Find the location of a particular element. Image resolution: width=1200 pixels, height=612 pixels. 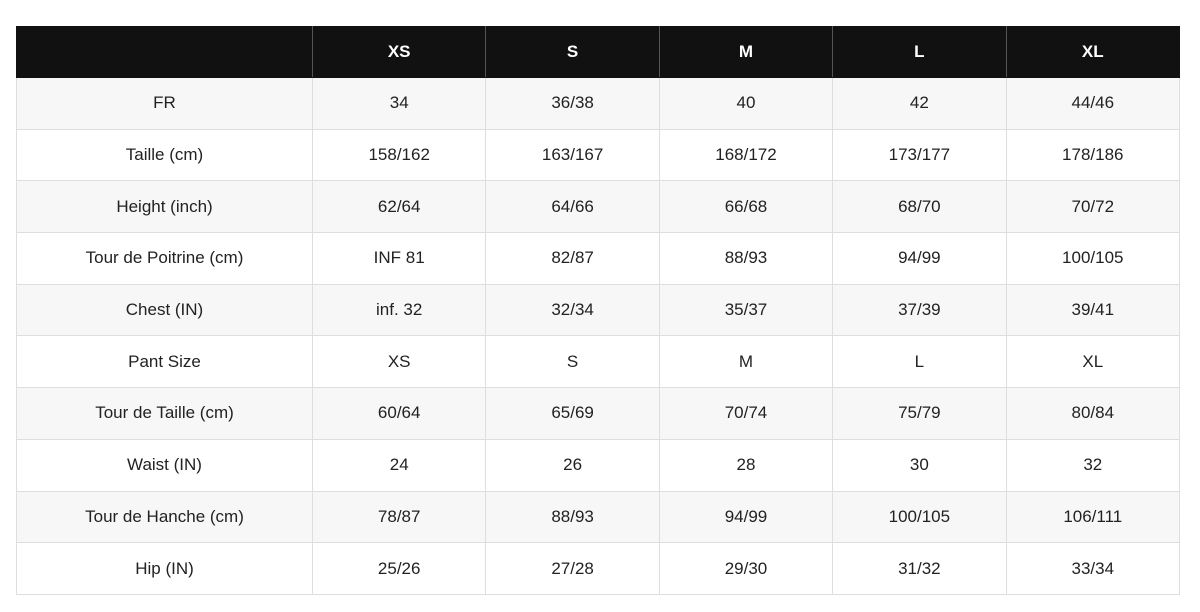

header-cell-size: M is located at coordinates (746, 52).